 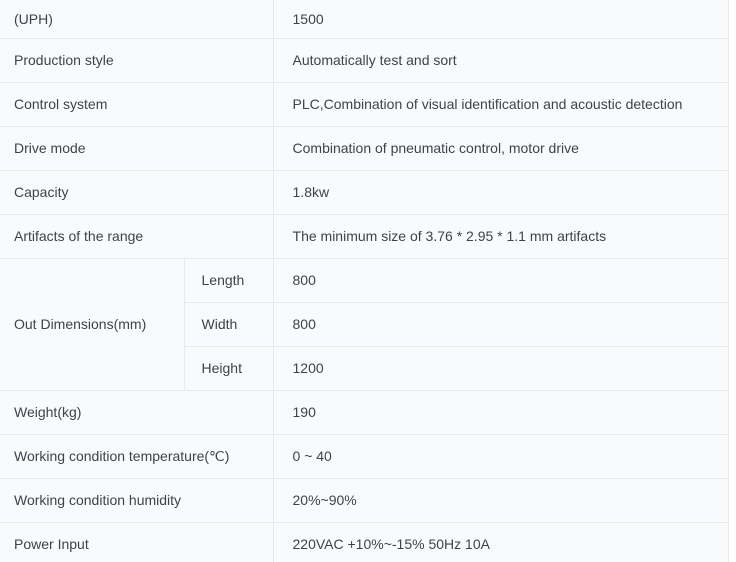 I want to click on spec-label: Working condition humidity, so click(x=137, y=500).